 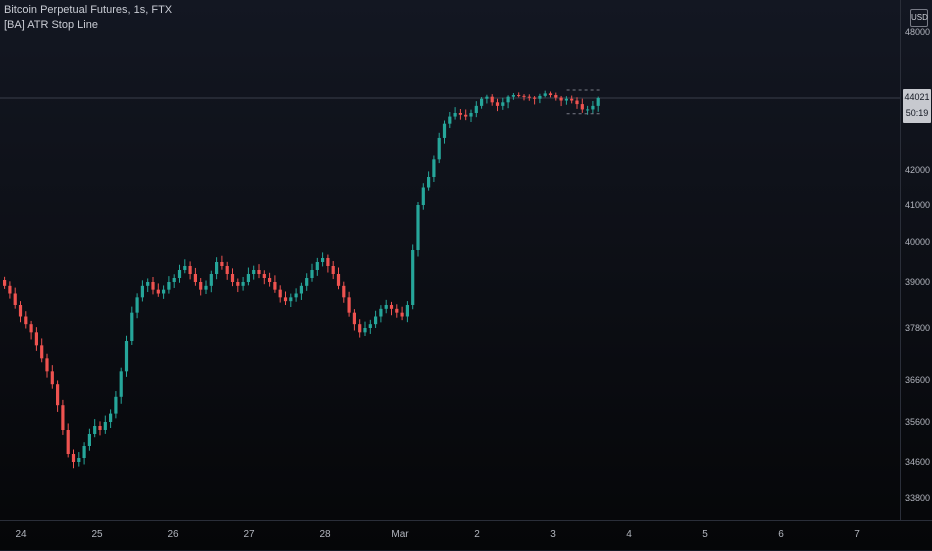 I want to click on price-tick: 40000, so click(x=917, y=242).